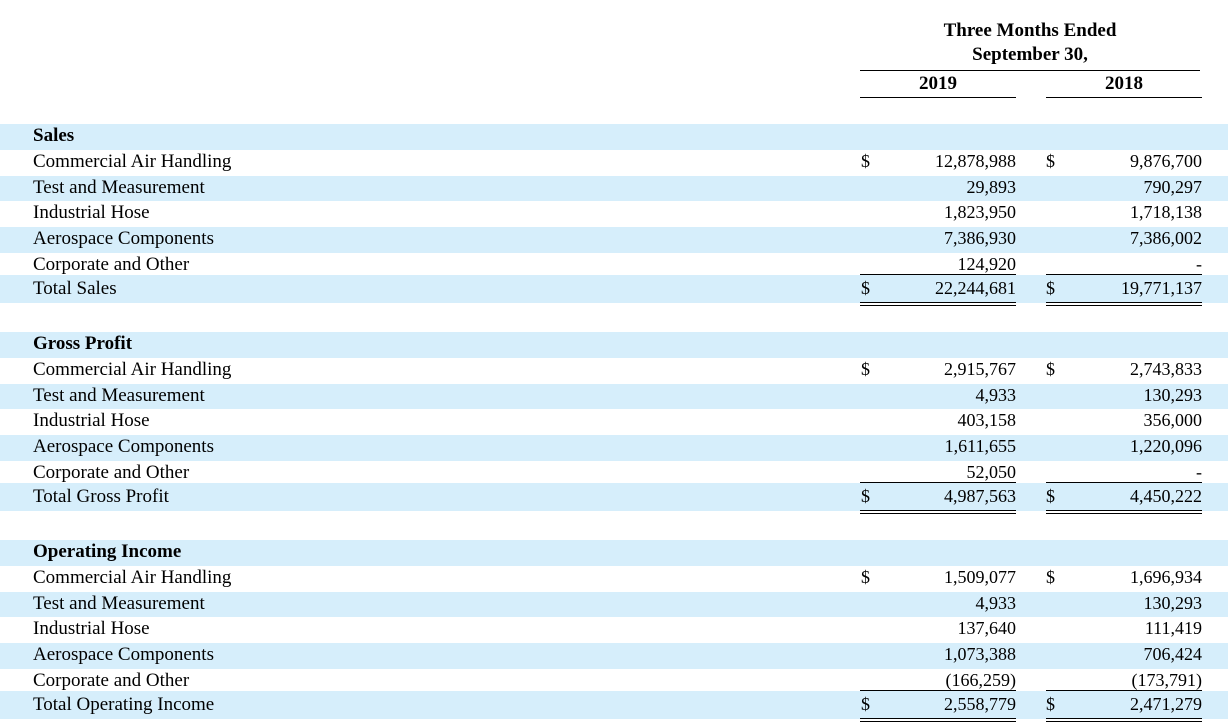 This screenshot has width=1228, height=728. Describe the element at coordinates (1030, 30) in the screenshot. I see `period-heading-line1: Three Months Ended` at that location.